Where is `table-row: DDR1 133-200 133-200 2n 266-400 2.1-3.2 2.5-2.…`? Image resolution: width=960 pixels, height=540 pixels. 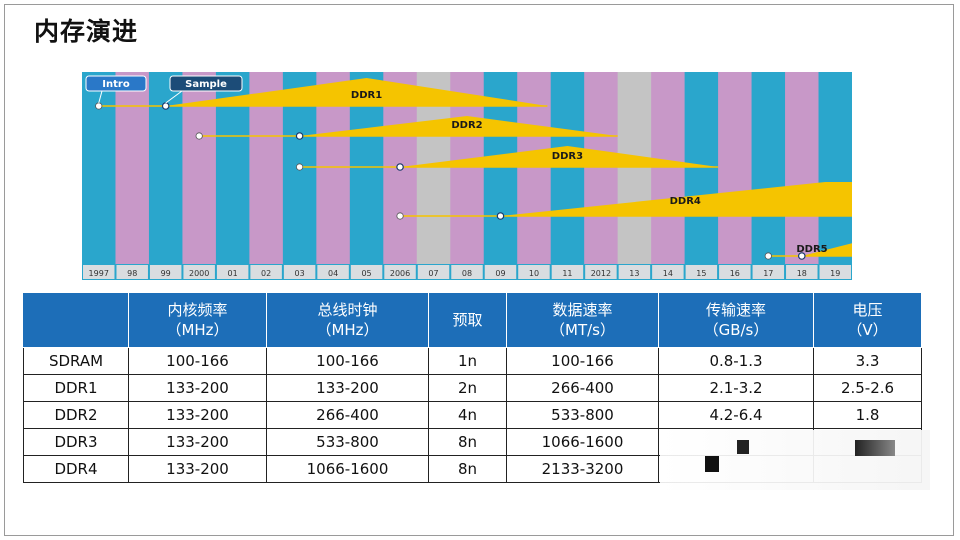
table-row: DDR1 133-200 133-200 2n 266-400 2.1-3.2 2.5-2.… is located at coordinates (472, 388).